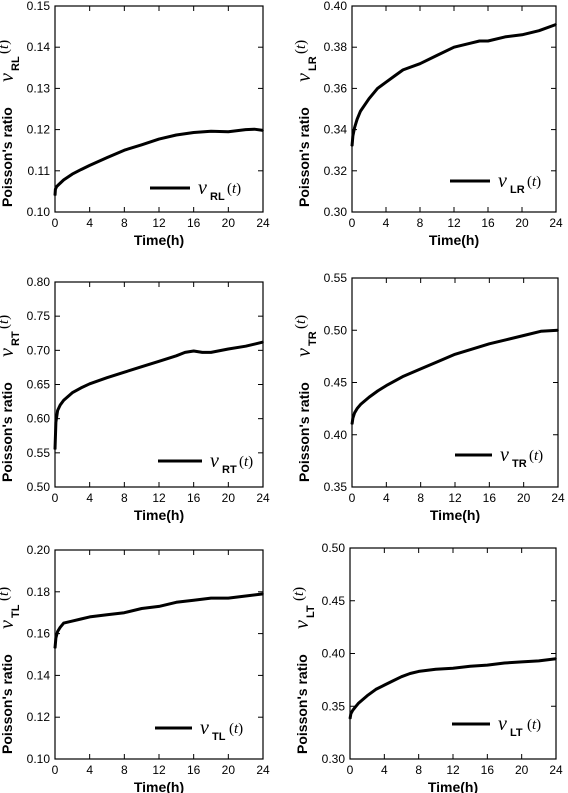 The height and width of the screenshot is (793, 568). I want to click on legend-subscript: RL, so click(217, 197).